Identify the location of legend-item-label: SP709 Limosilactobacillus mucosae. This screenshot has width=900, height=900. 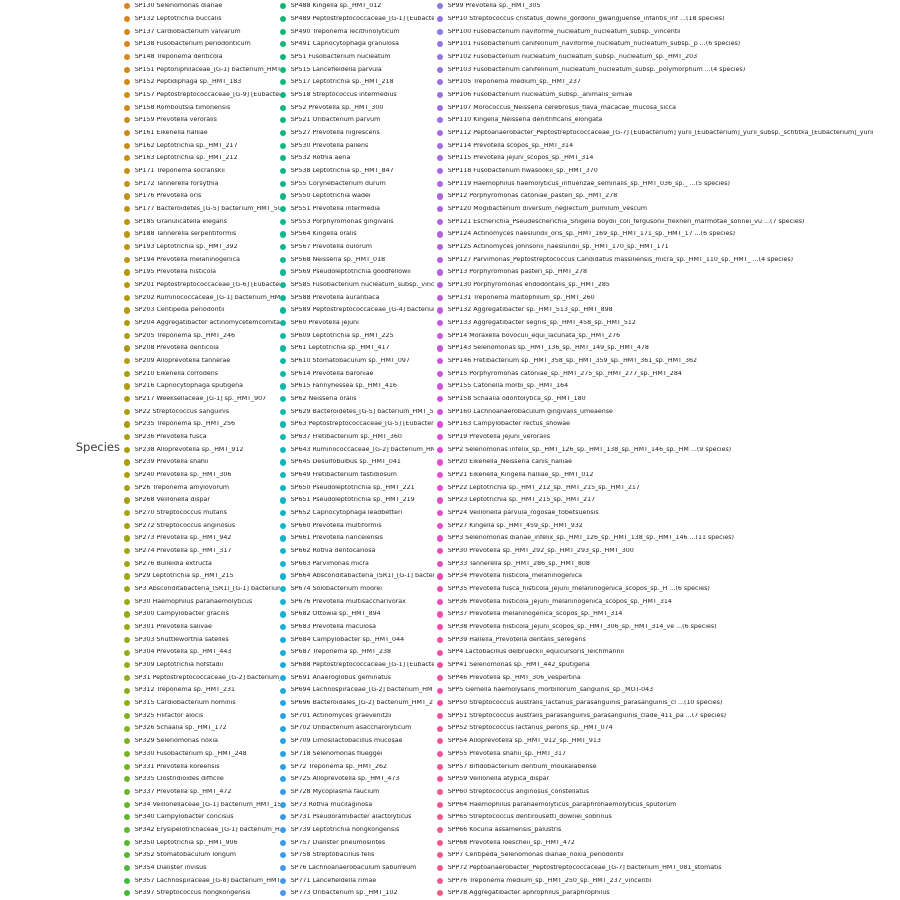
(346, 741).